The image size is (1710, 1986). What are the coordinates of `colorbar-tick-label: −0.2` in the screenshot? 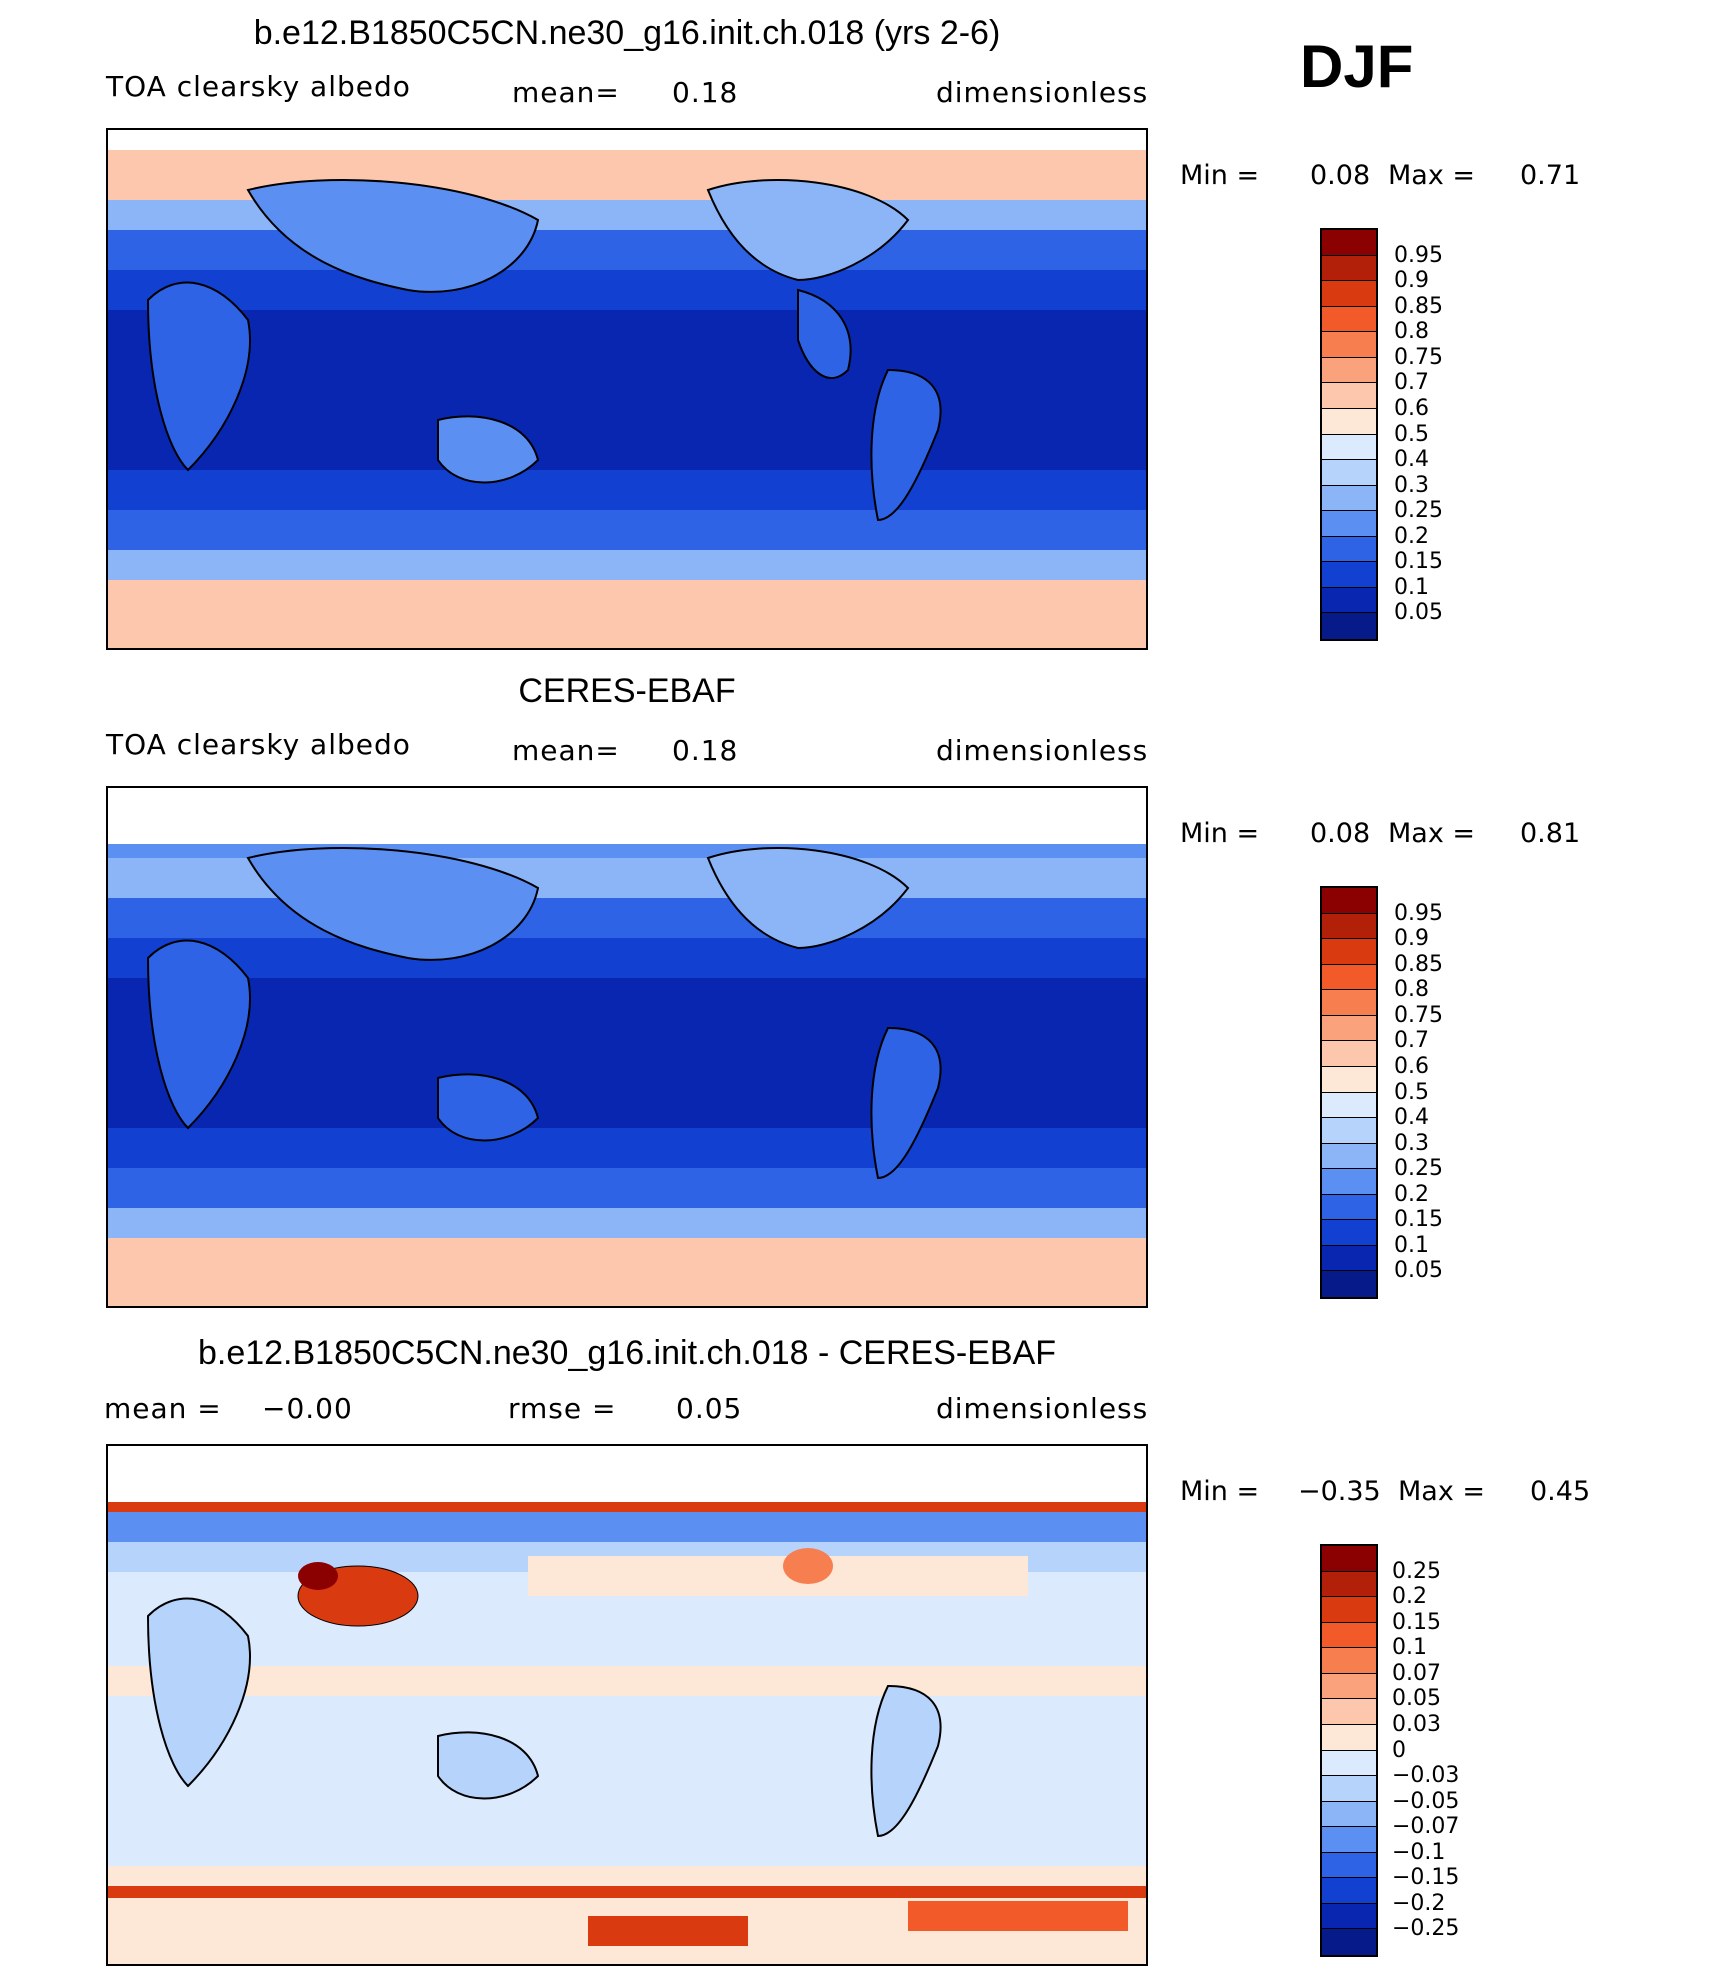 It's located at (1419, 1903).